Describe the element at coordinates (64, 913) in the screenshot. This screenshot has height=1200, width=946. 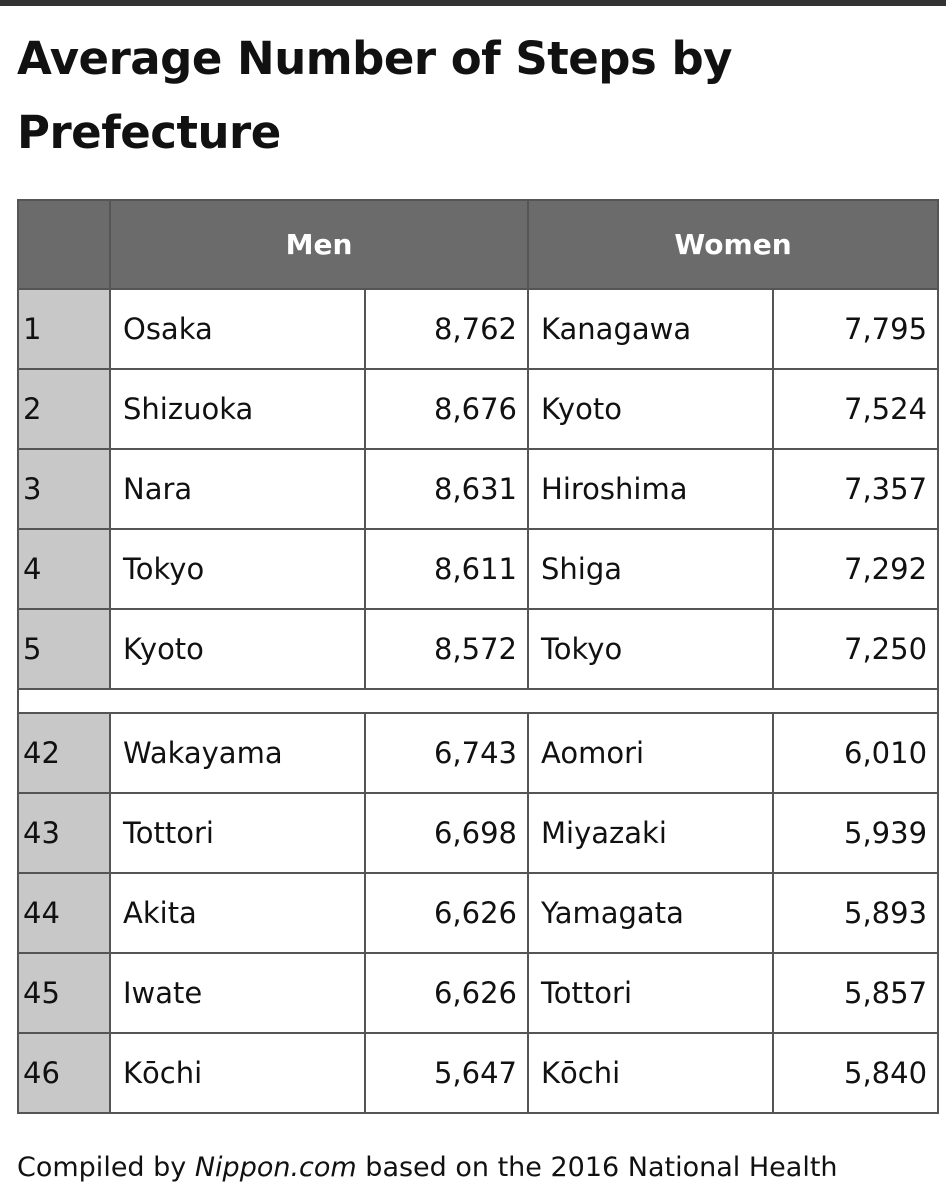
I see `rank-cell: 44` at that location.